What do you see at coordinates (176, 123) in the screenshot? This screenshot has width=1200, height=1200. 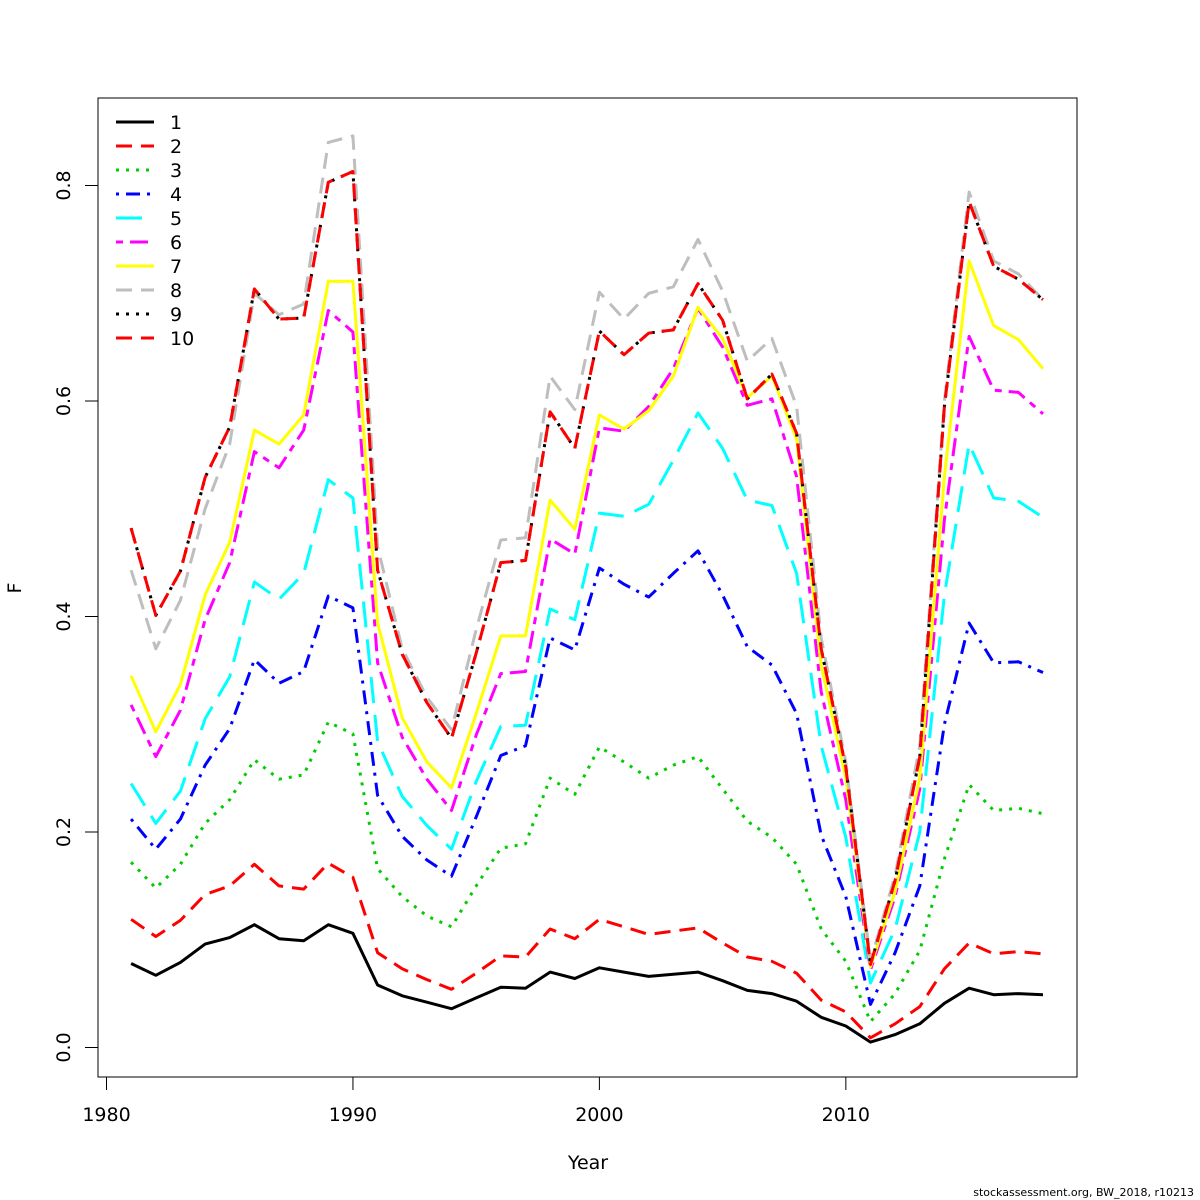 I see `legend-label-1: 1` at bounding box center [176, 123].